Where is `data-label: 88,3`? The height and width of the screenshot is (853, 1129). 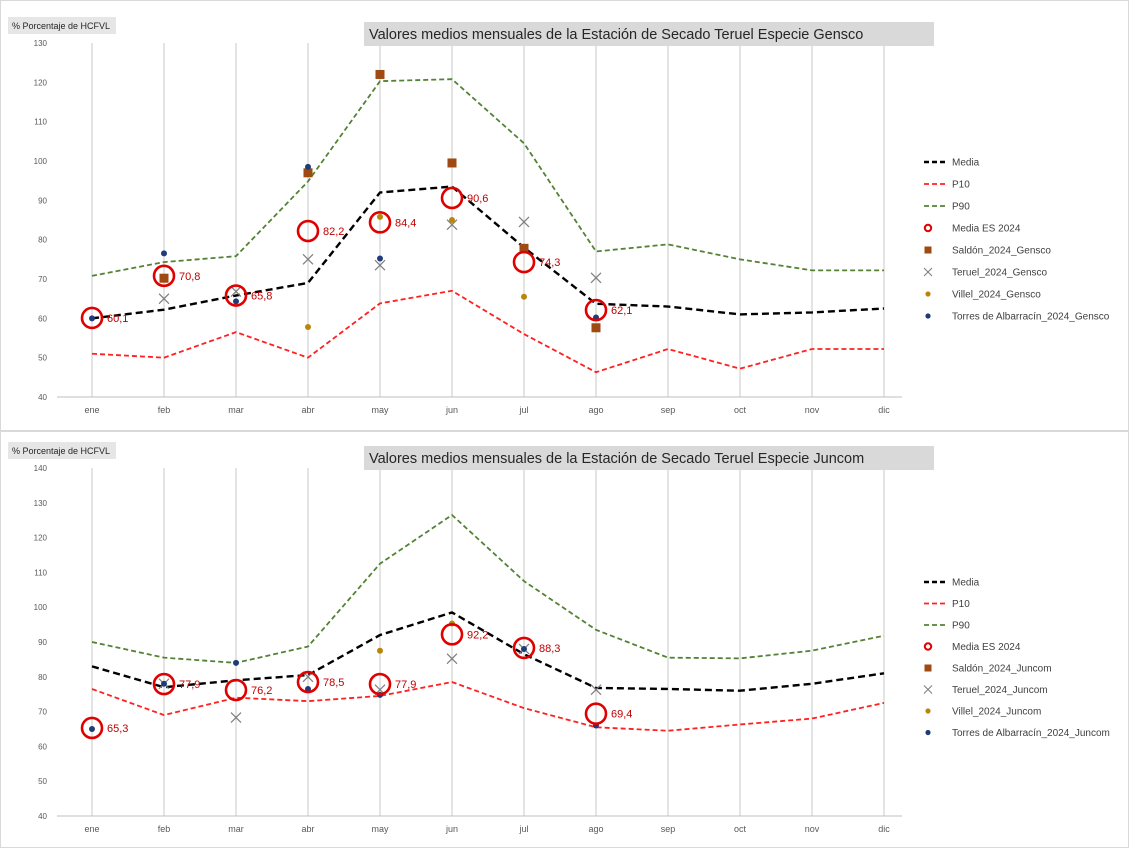 data-label: 88,3 is located at coordinates (549, 649).